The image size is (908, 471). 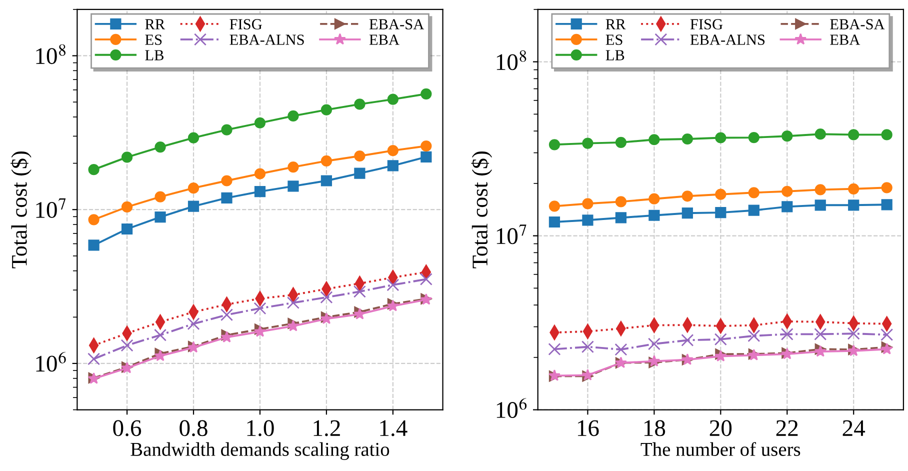 I want to click on x-tick-label: 24, so click(x=854, y=428).